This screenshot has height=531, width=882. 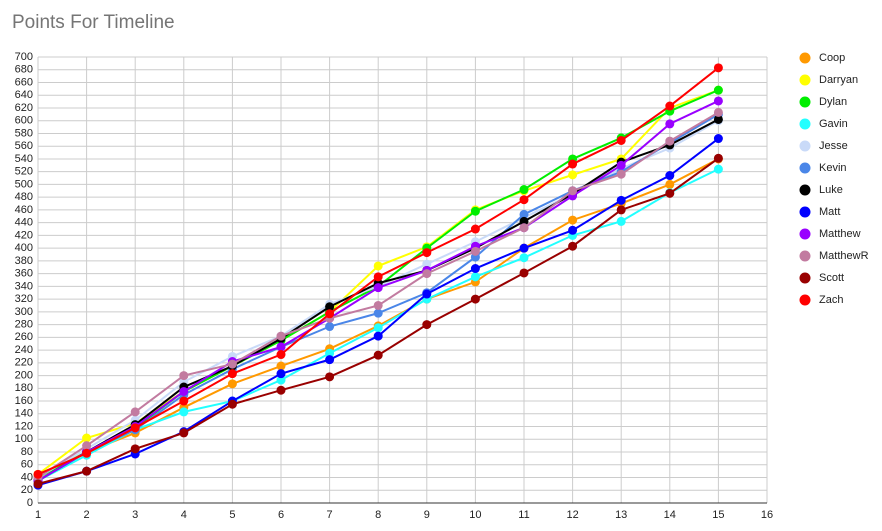 What do you see at coordinates (833, 168) in the screenshot?
I see `legend-label: Kevin` at bounding box center [833, 168].